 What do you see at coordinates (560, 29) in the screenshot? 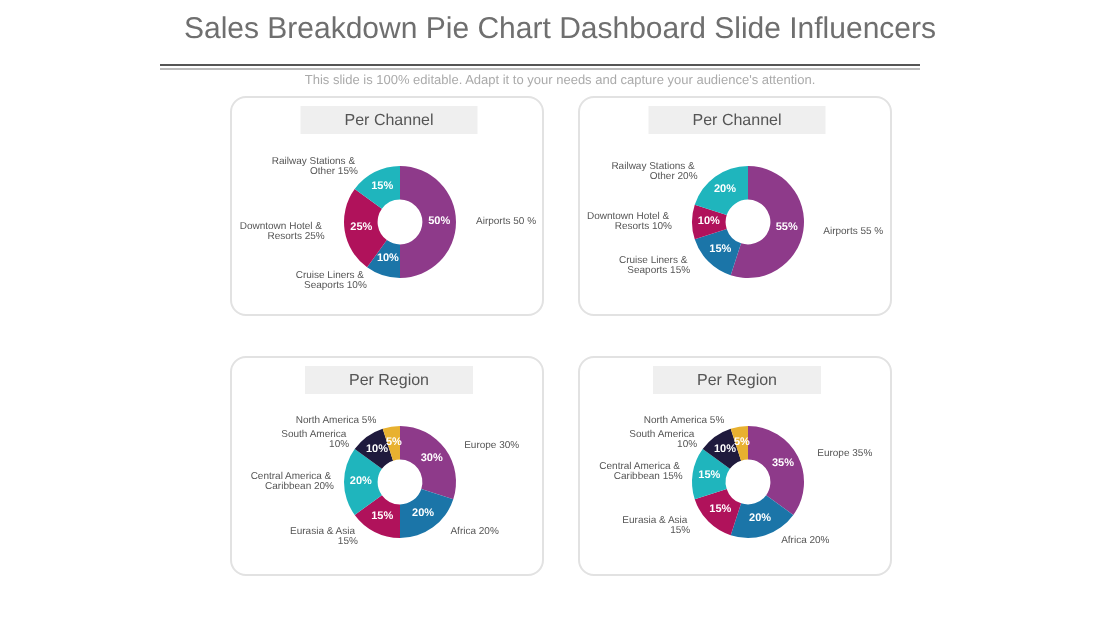
I see `text: Sales Breakdown Pie Chart Dashboard Slide Influencers` at bounding box center [560, 29].